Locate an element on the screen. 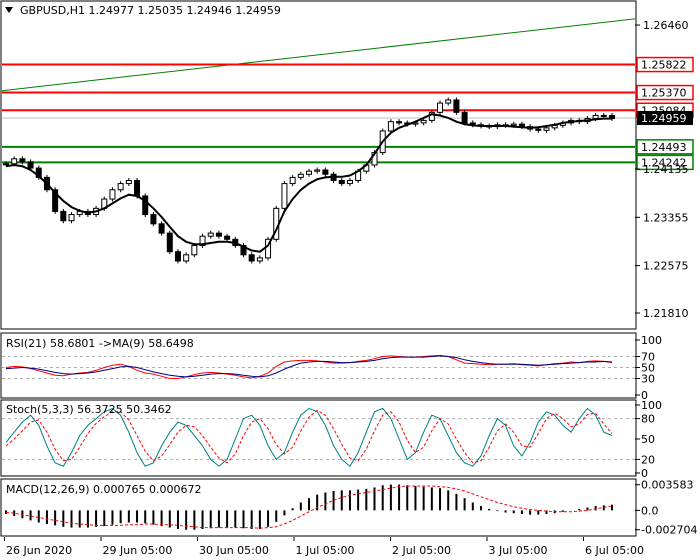  price-tick-label-6: 1.24135 is located at coordinates (666, 169).